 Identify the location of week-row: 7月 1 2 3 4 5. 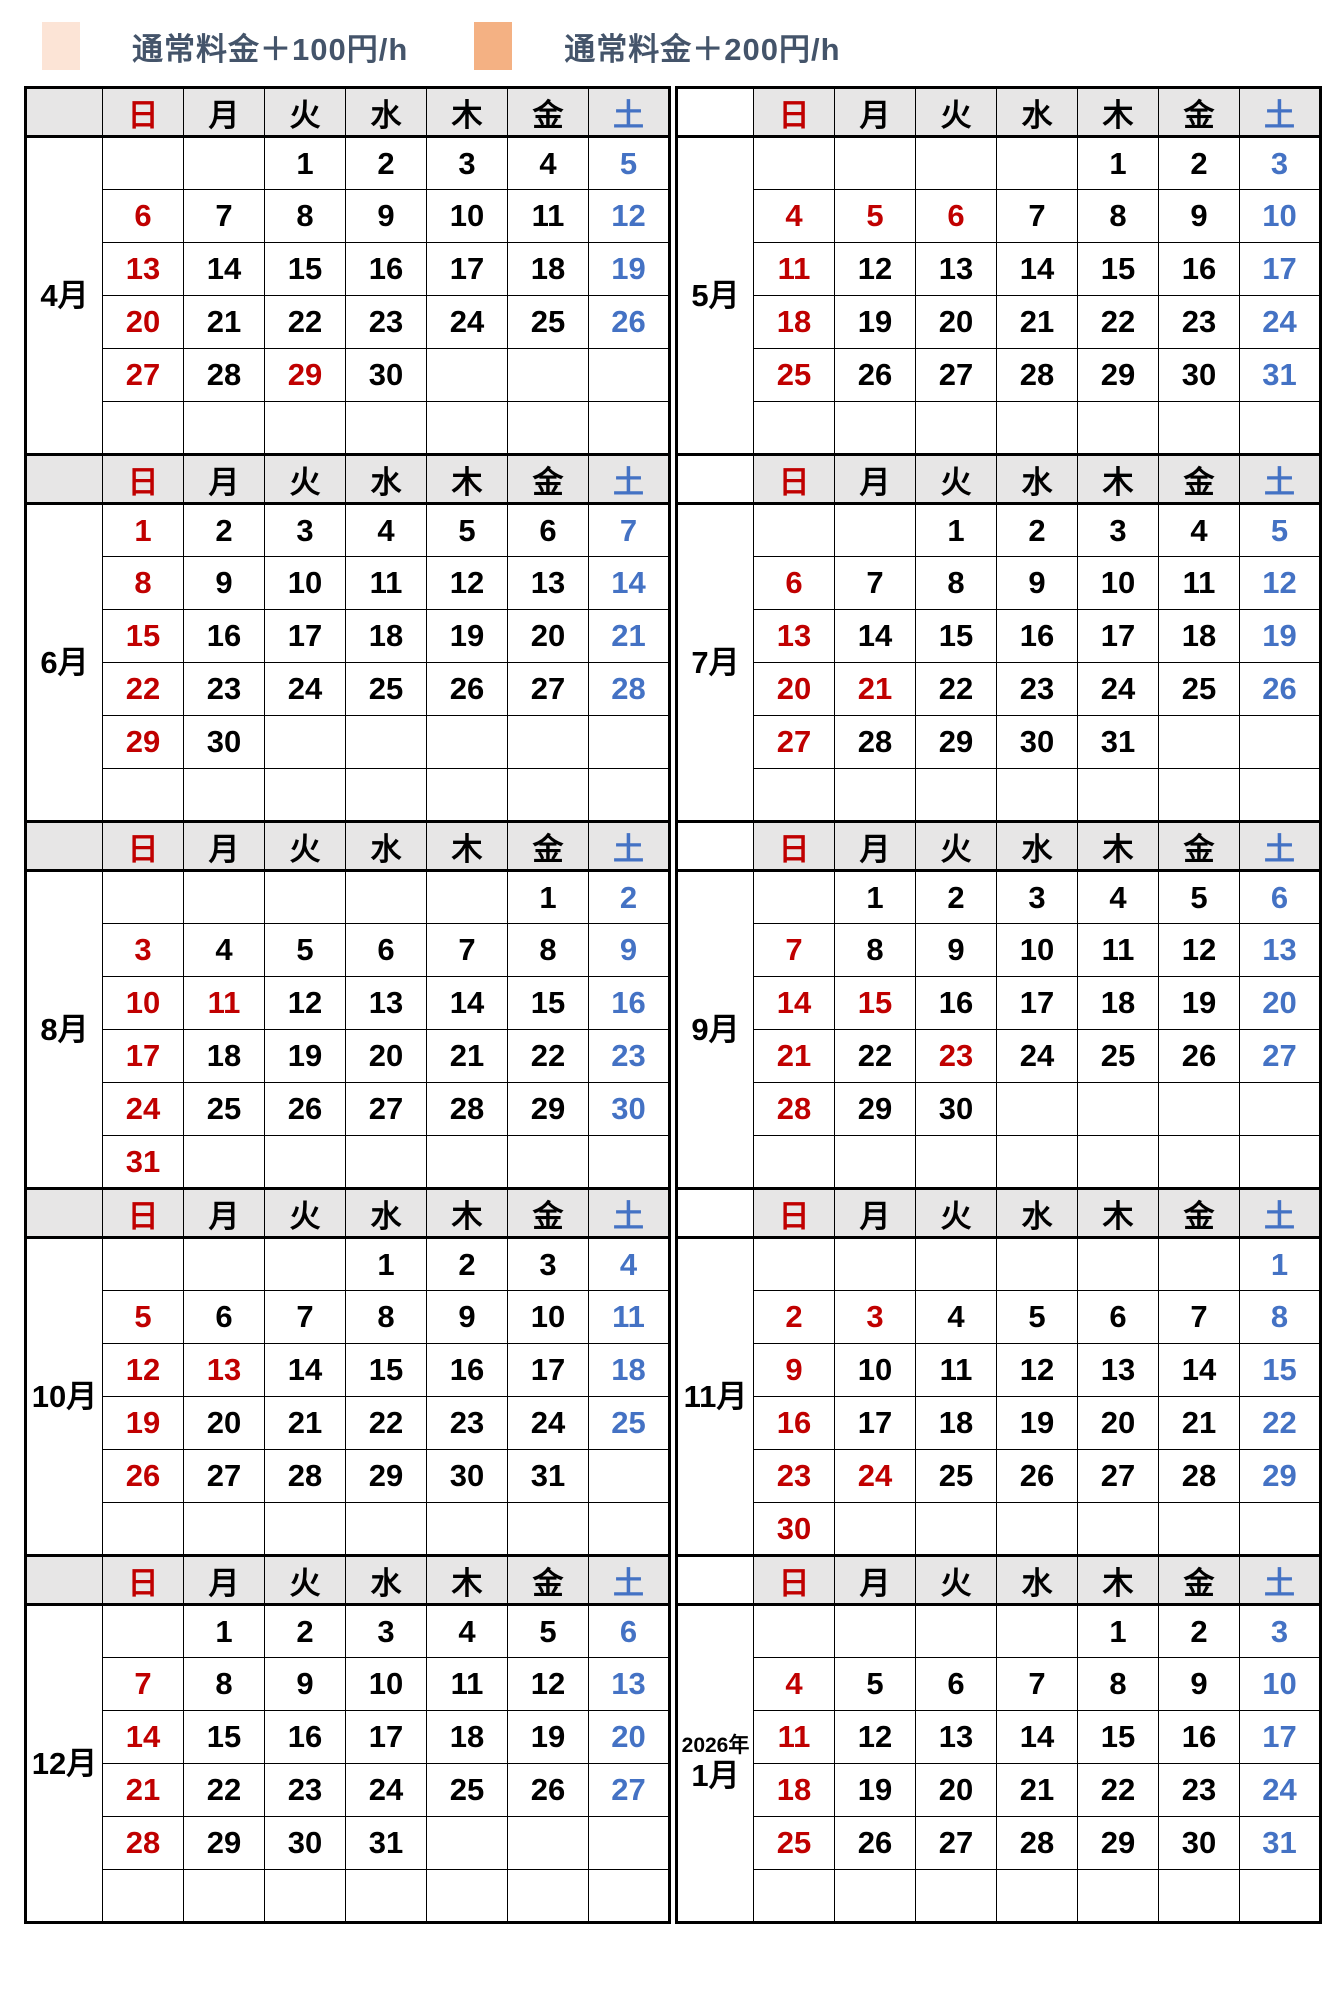
(998, 662).